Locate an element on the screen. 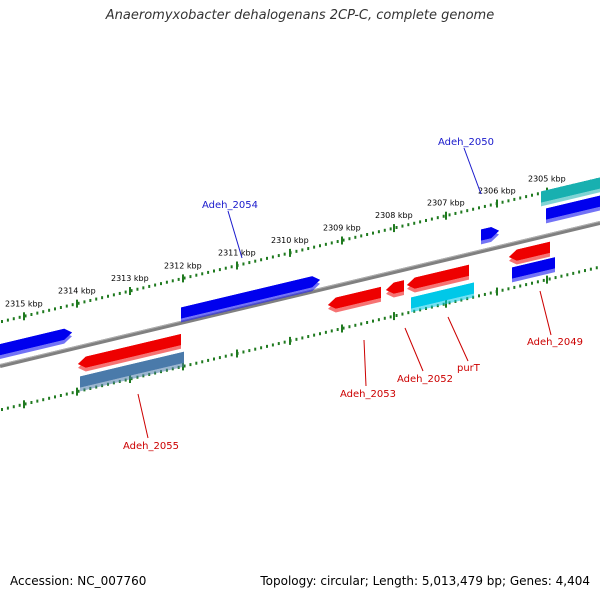 This screenshot has height=600, width=600. gene-feature-purt is located at coordinates (442, 297).